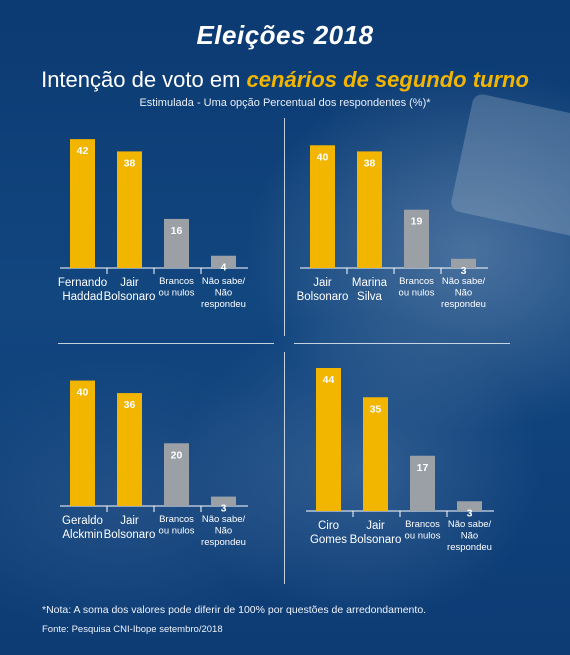  I want to click on value-label-brancos-ou-nulos: 19, so click(417, 222).